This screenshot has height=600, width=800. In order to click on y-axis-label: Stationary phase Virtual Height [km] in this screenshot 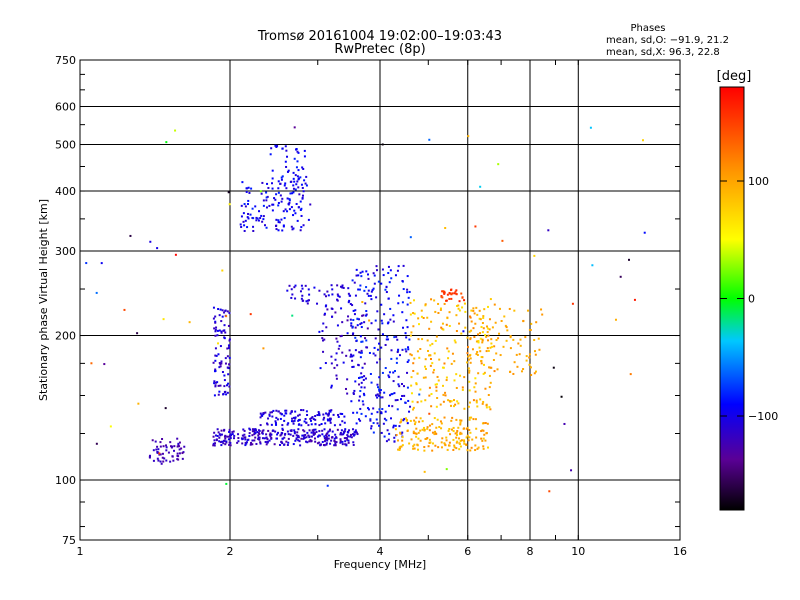, I will do `click(43, 300)`.